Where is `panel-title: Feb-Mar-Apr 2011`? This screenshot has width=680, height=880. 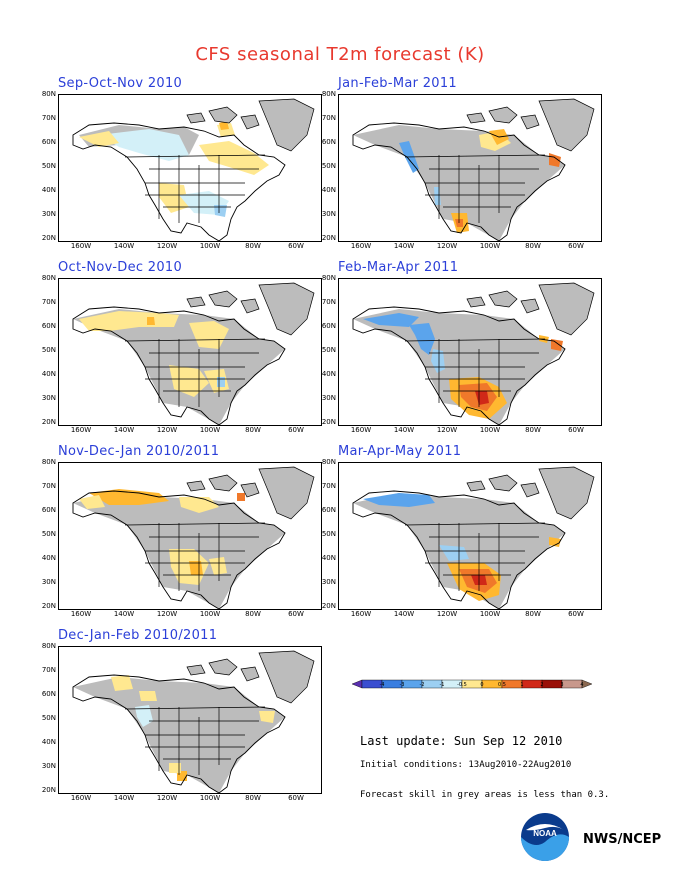
panel-title: Feb-Mar-Apr 2011 is located at coordinates (398, 267).